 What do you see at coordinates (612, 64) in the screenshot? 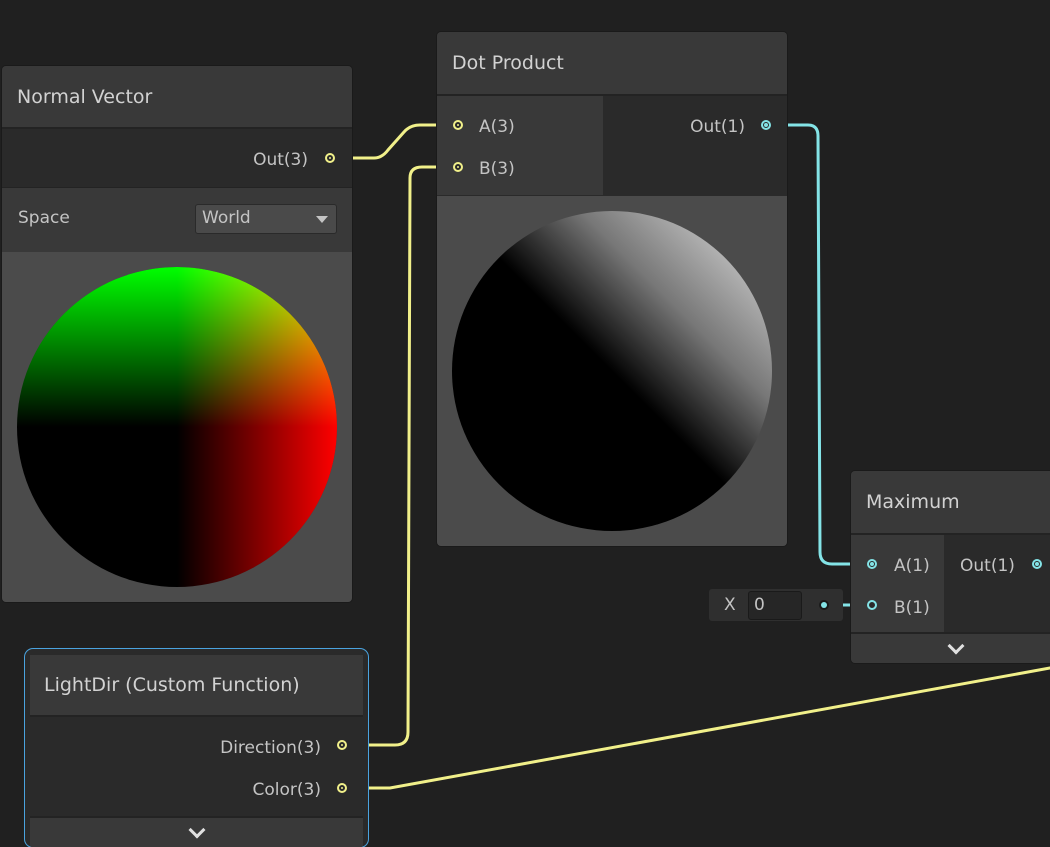
I see `node-title: Dot Product` at bounding box center [612, 64].